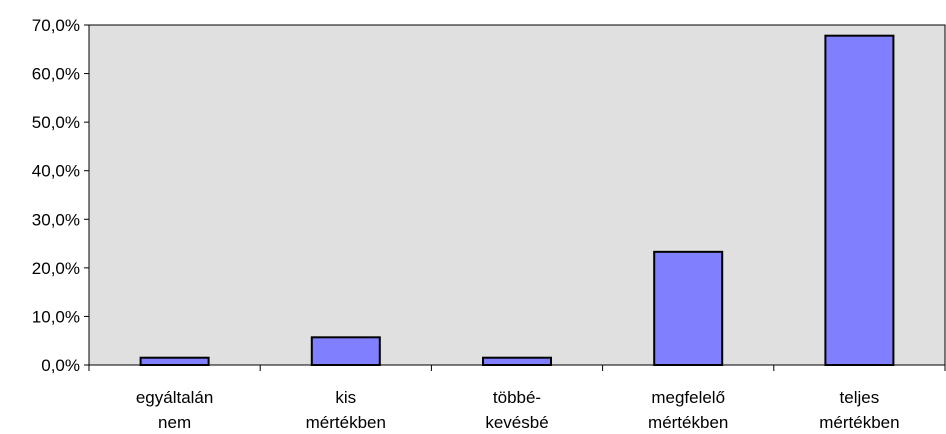 Image resolution: width=946 pixels, height=434 pixels. Describe the element at coordinates (175, 397) in the screenshot. I see `x-category-label-line: egyáltalán` at that location.